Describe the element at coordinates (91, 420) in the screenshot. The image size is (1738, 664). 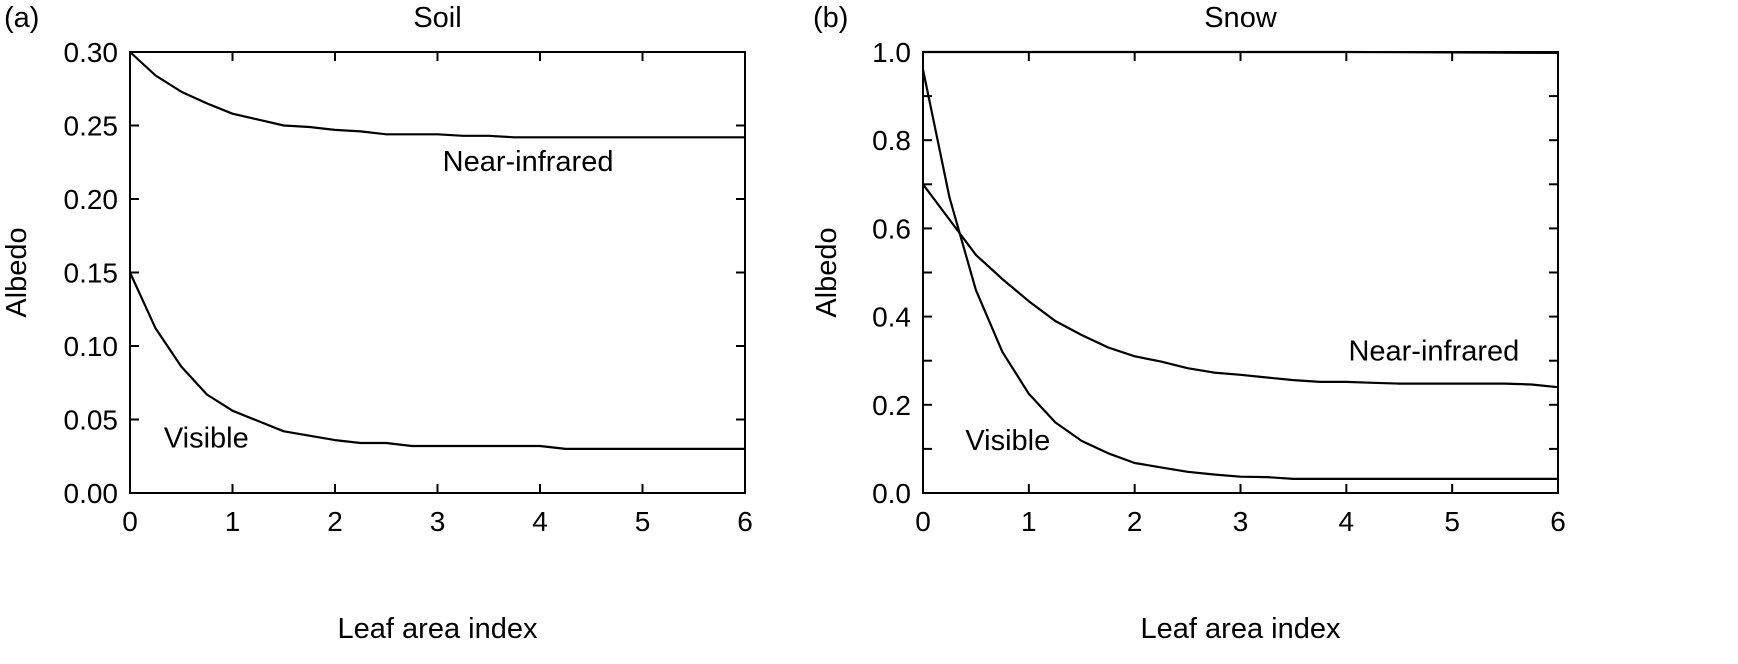
I see `y-tick-label: 0.05` at that location.